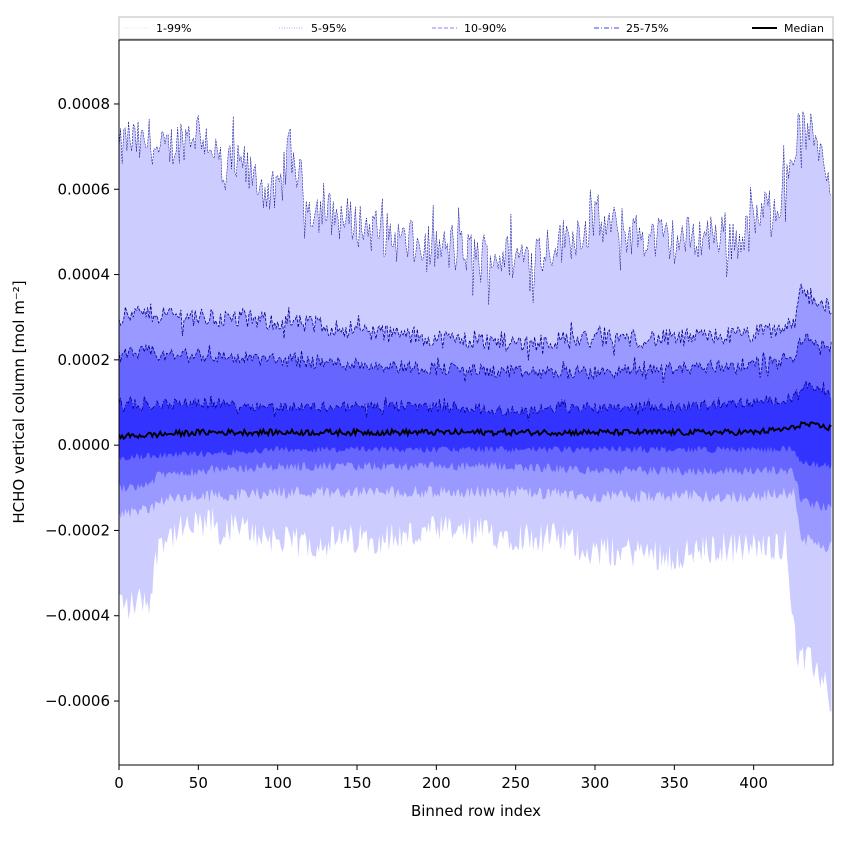 The height and width of the screenshot is (854, 850). Describe the element at coordinates (198, 783) in the screenshot. I see `x-tick-label: 50` at that location.